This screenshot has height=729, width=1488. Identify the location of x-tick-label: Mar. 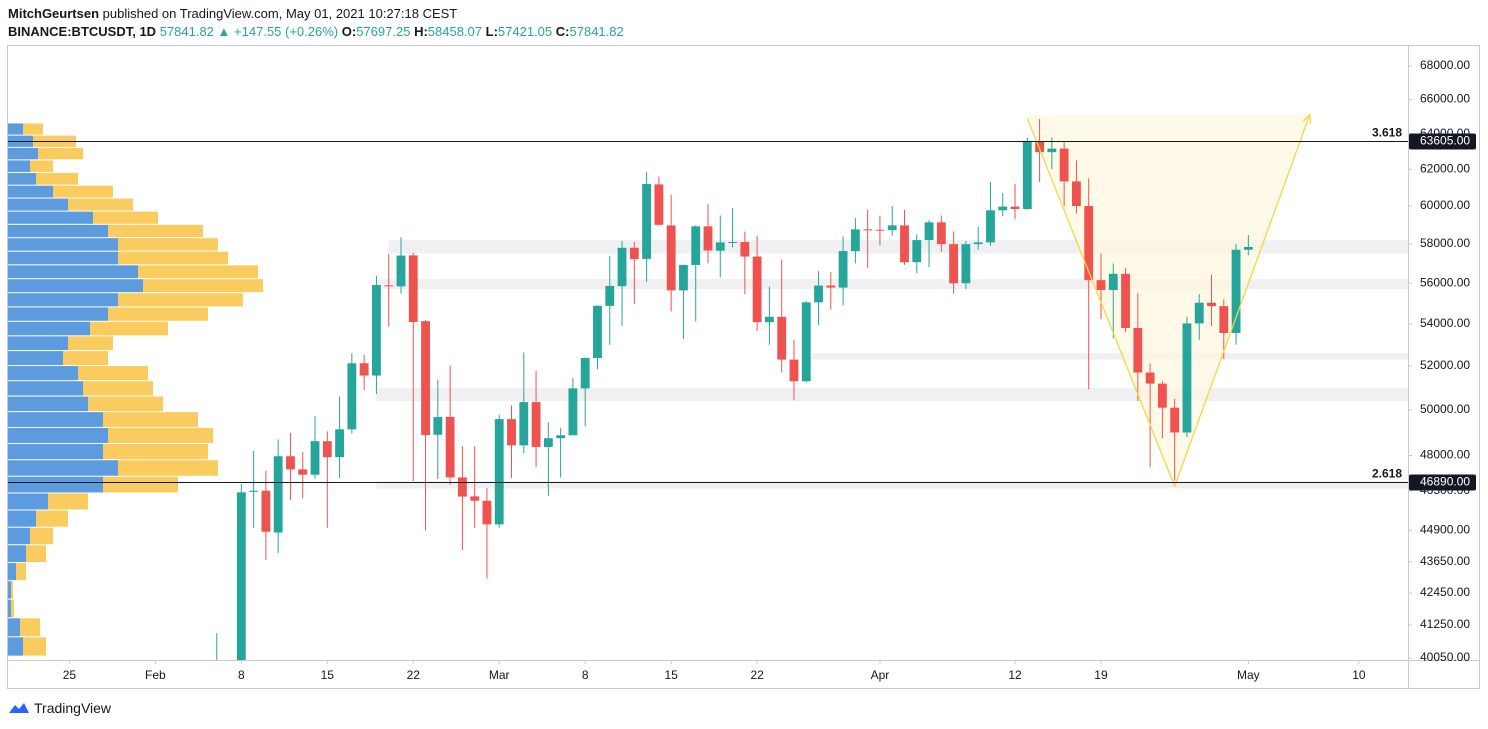
(499, 675).